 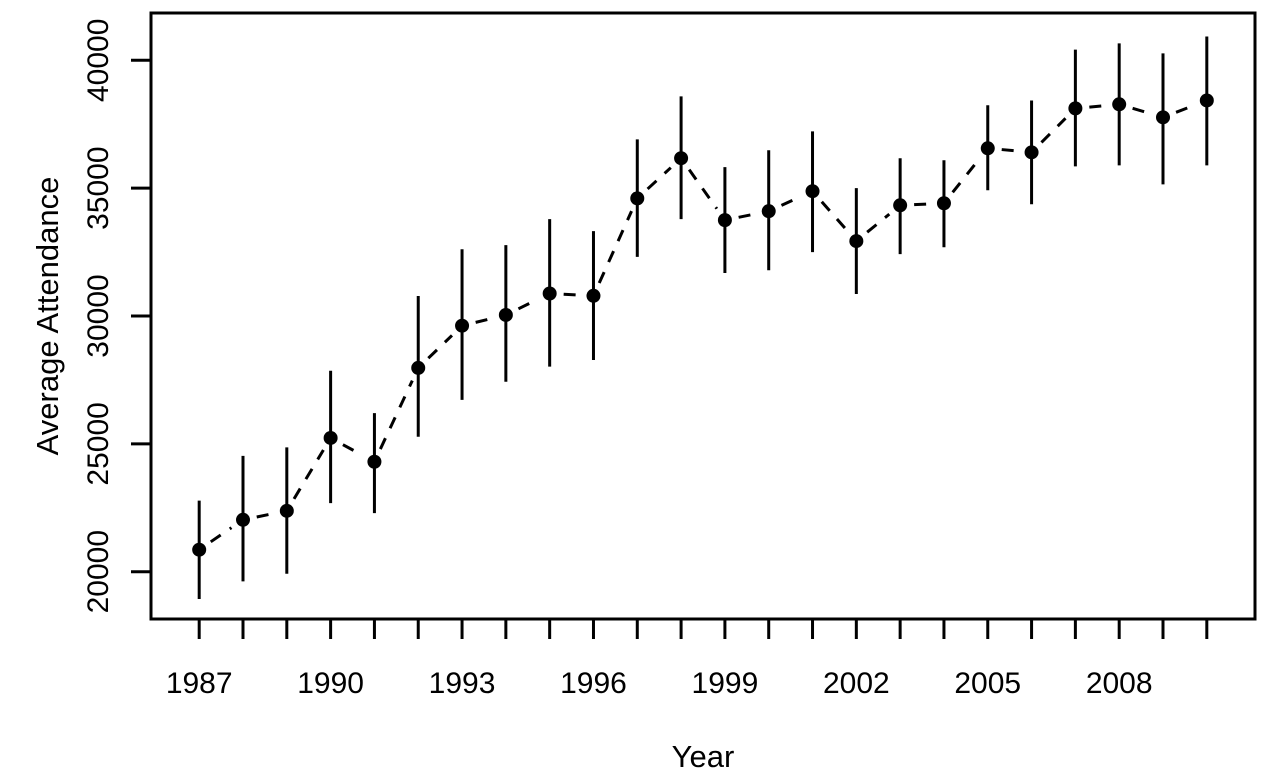 What do you see at coordinates (199, 683) in the screenshot?
I see `x-tick-label: 1987` at bounding box center [199, 683].